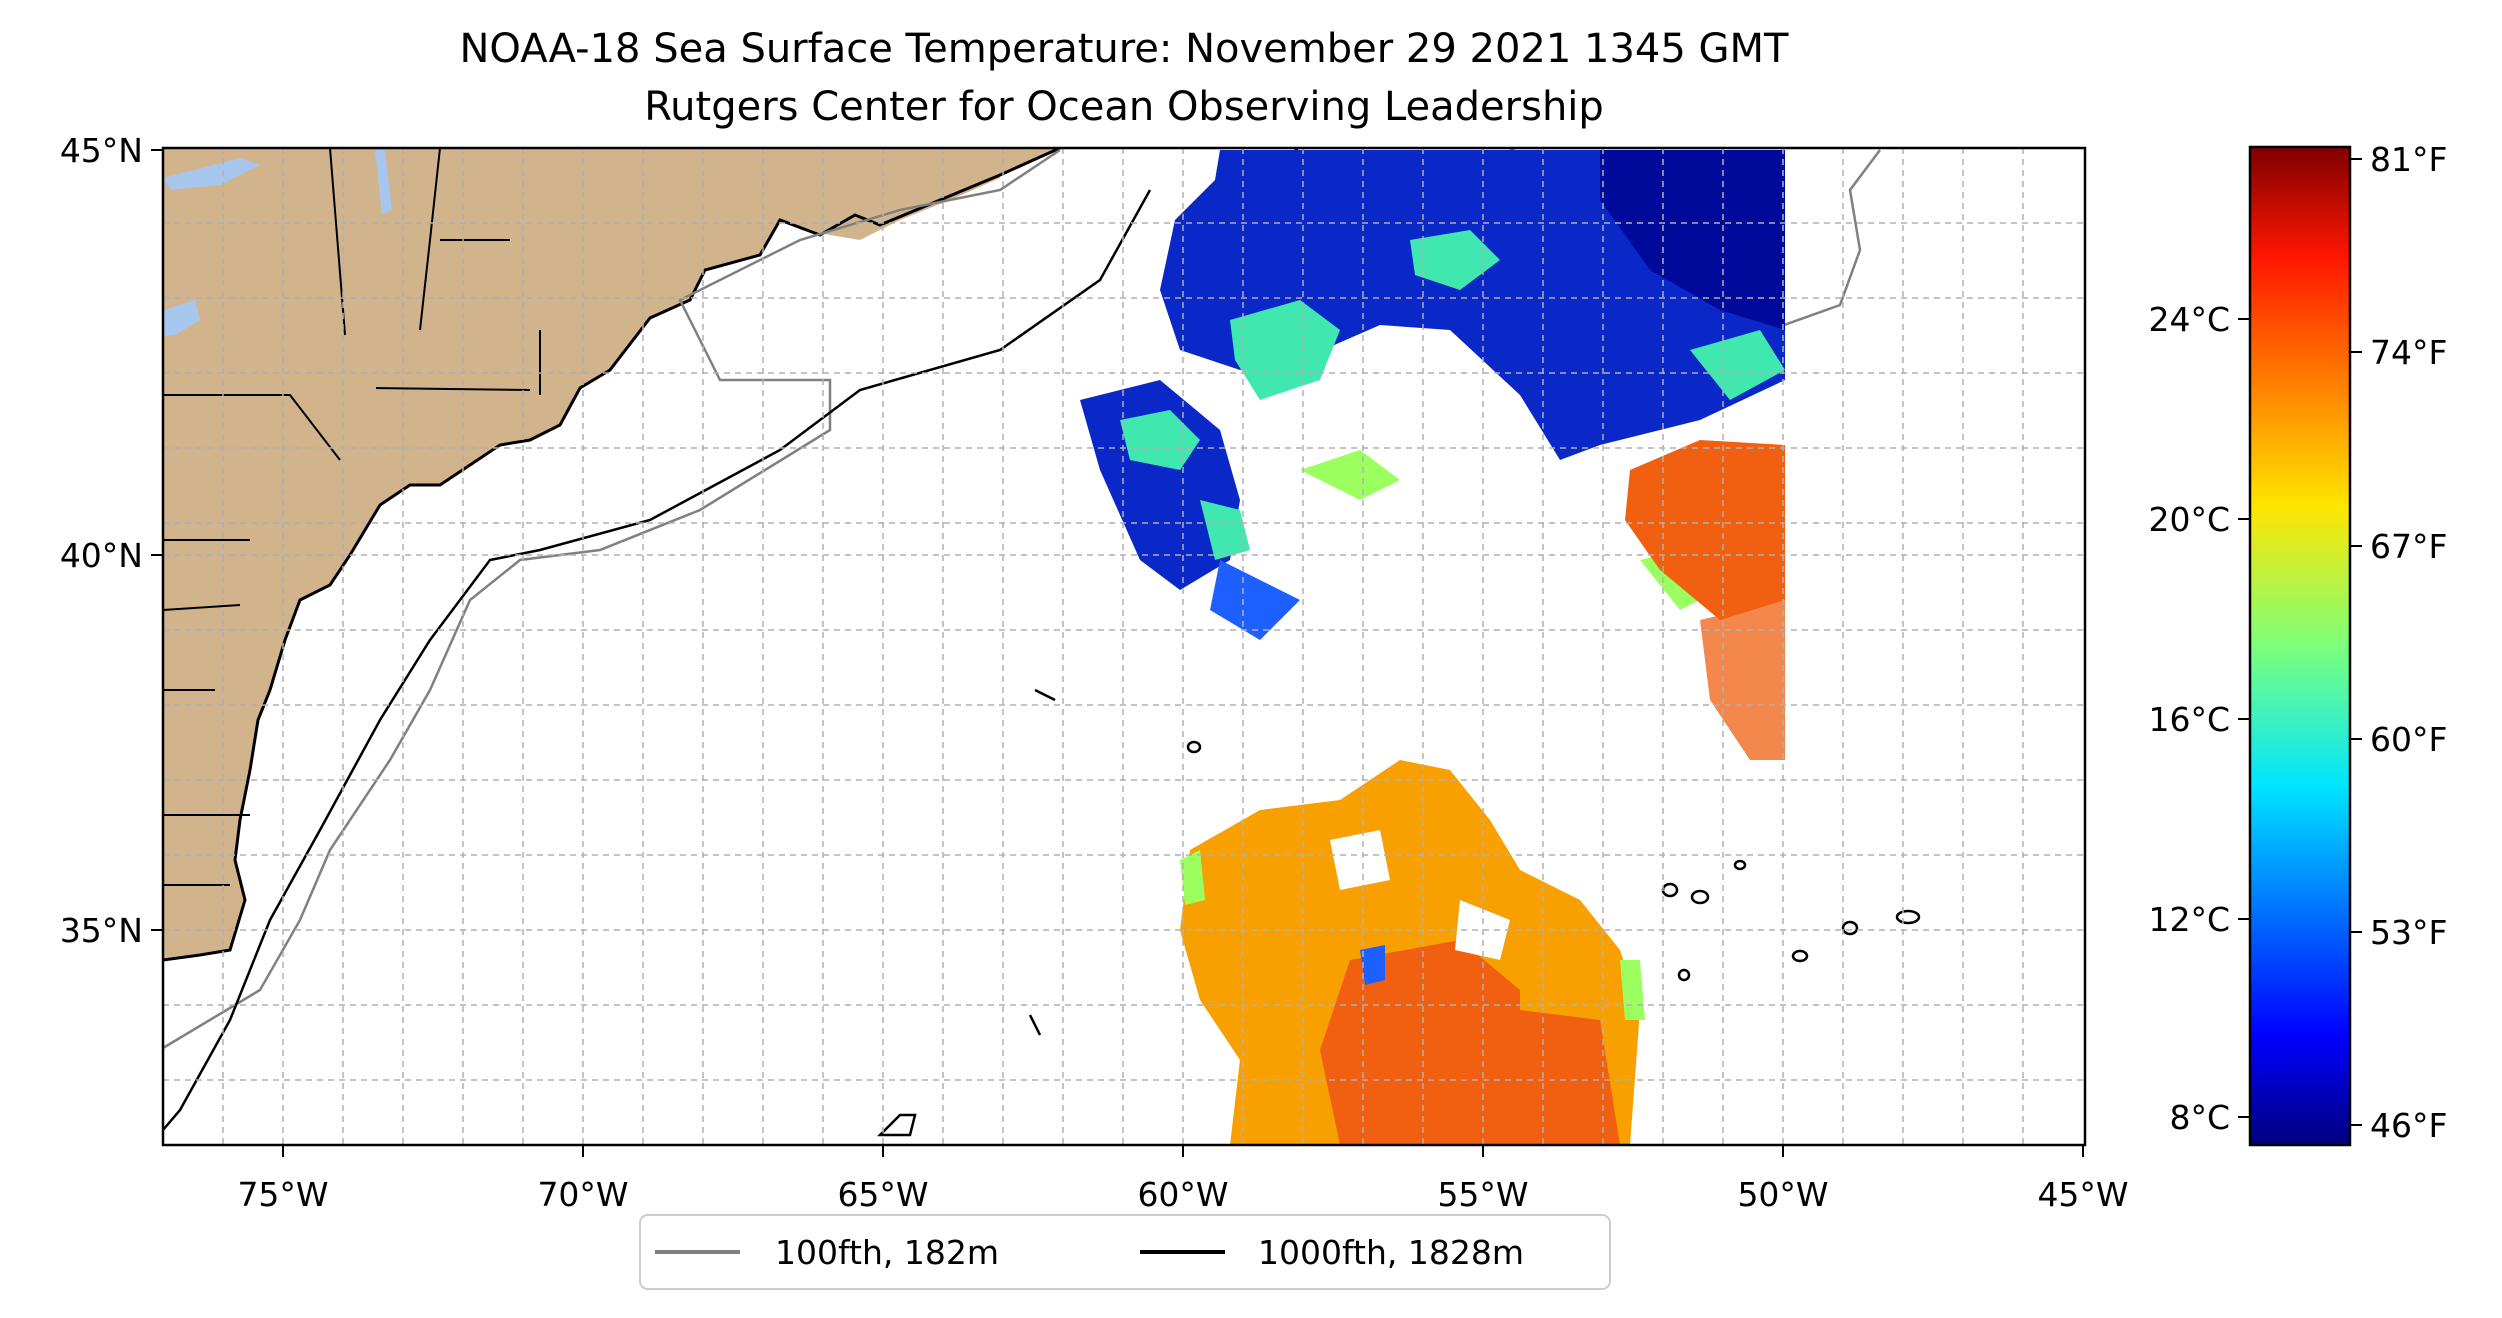 This screenshot has height=1318, width=2502. Describe the element at coordinates (2408, 159) in the screenshot. I see `colorbar-fahrenheit-label: 81°F` at that location.